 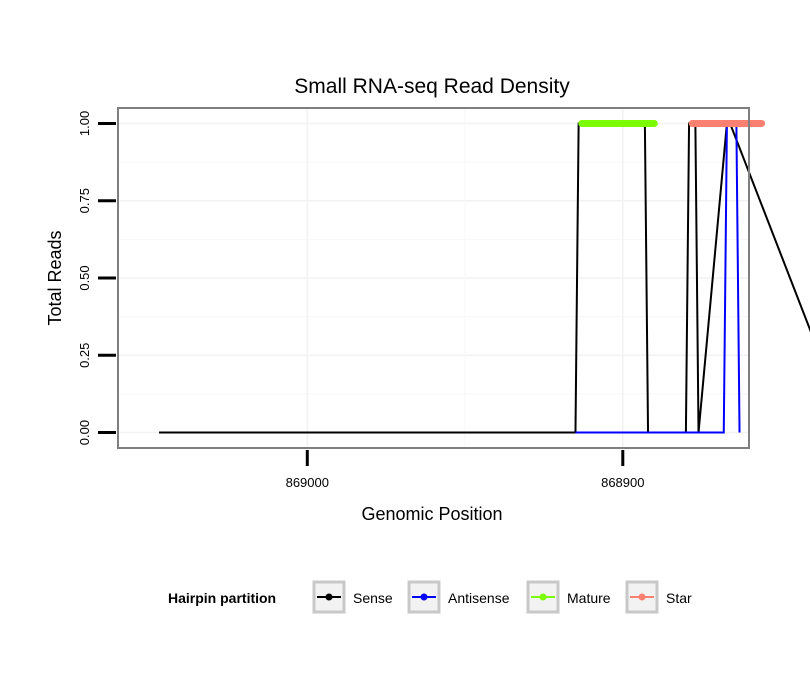 I want to click on y-tick-label: 0.25, so click(x=84, y=355).